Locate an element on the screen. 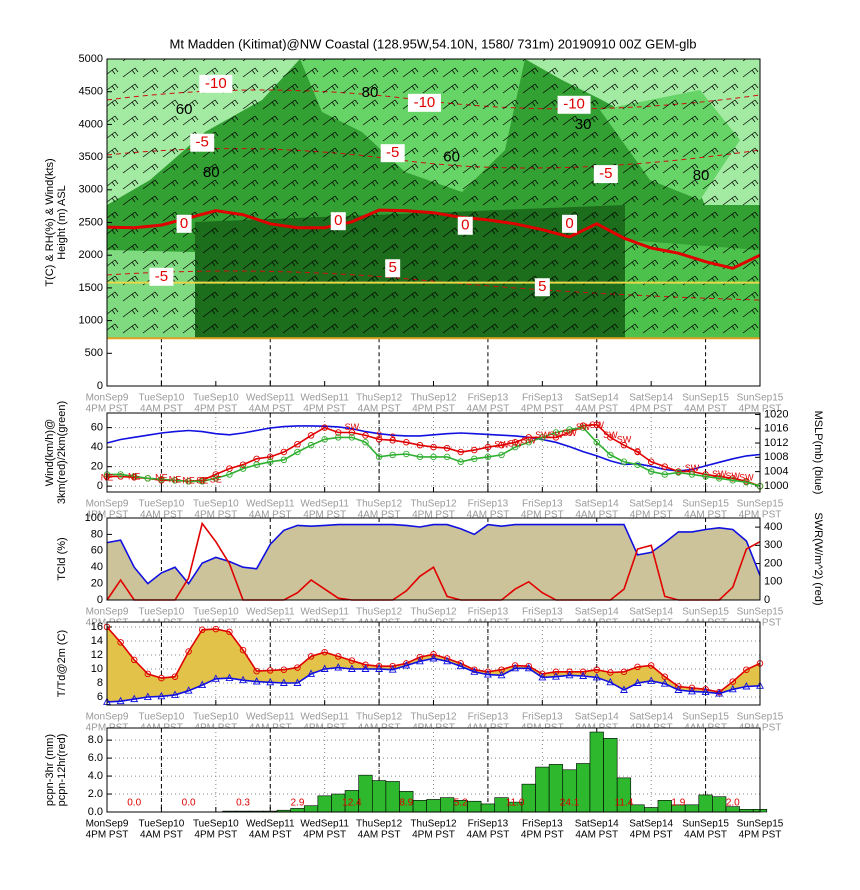 The height and width of the screenshot is (890, 860). period-total: 1.9 is located at coordinates (678, 803).